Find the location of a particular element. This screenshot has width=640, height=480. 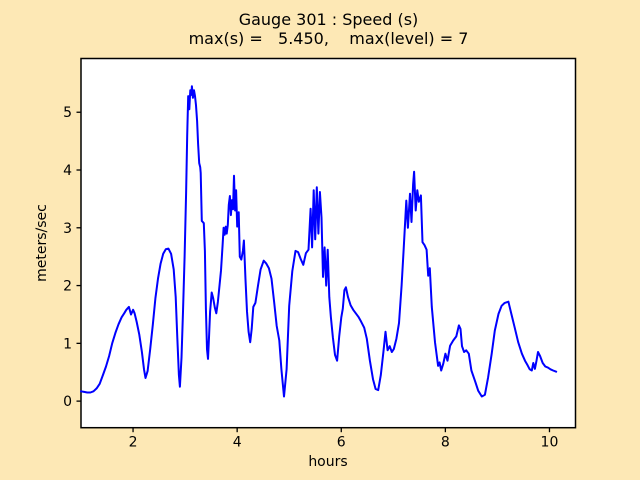

x-tick-label: 2 is located at coordinates (133, 443).